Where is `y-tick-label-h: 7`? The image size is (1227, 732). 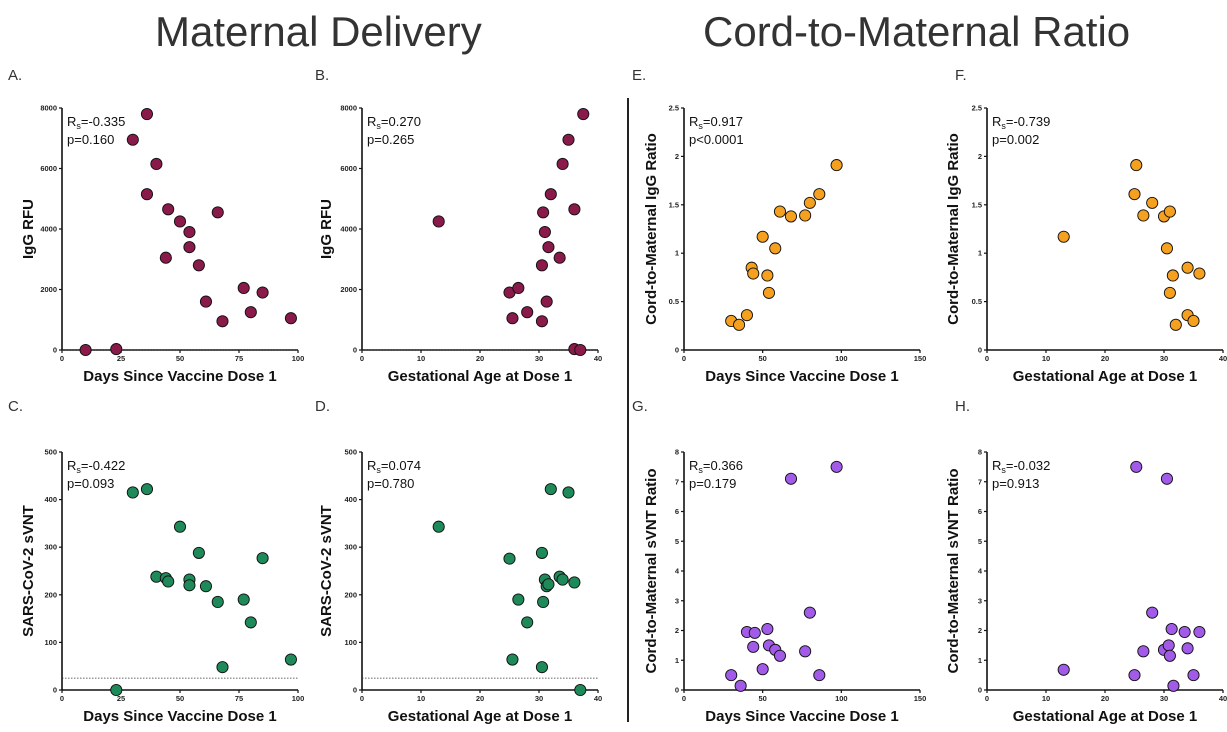 y-tick-label-h: 7 is located at coordinates (980, 481).